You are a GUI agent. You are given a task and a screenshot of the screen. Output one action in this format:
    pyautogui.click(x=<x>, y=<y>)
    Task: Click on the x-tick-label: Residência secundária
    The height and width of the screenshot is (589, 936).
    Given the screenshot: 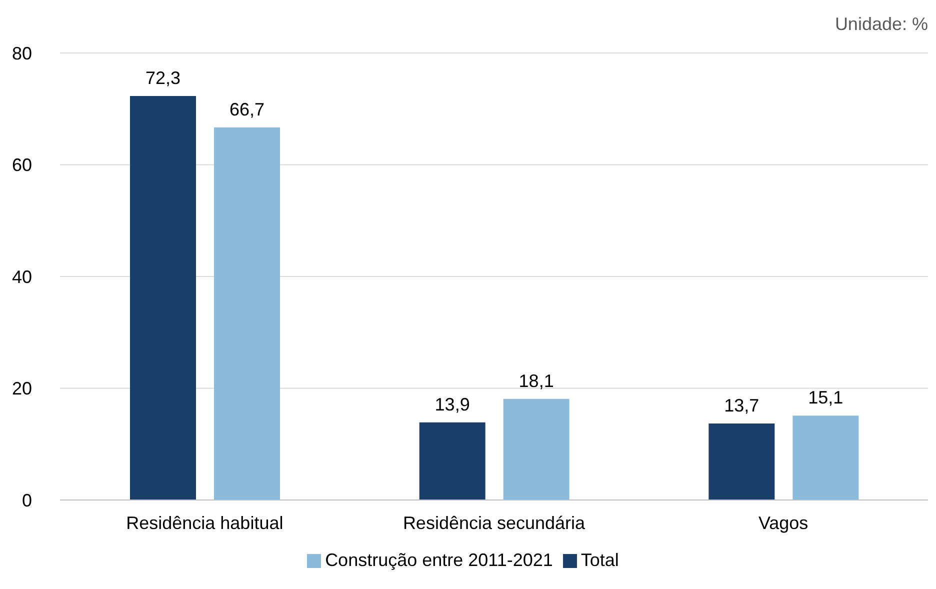 What is the action you would take?
    pyautogui.click(x=494, y=522)
    